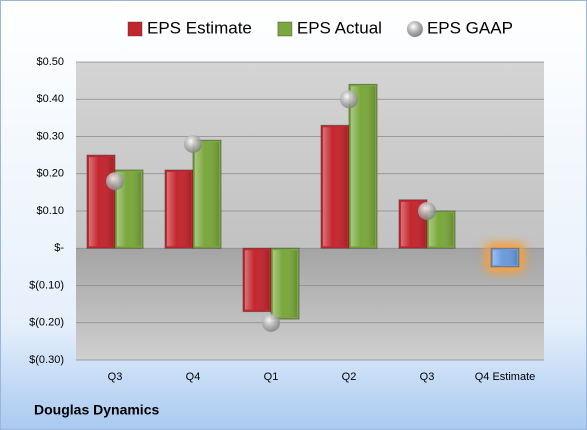  Describe the element at coordinates (470, 27) in the screenshot. I see `legend-label: EPS GAAP` at that location.